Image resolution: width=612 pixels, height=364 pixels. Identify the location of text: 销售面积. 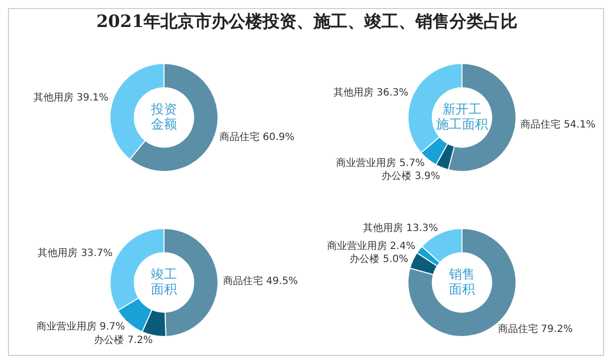
(461, 282).